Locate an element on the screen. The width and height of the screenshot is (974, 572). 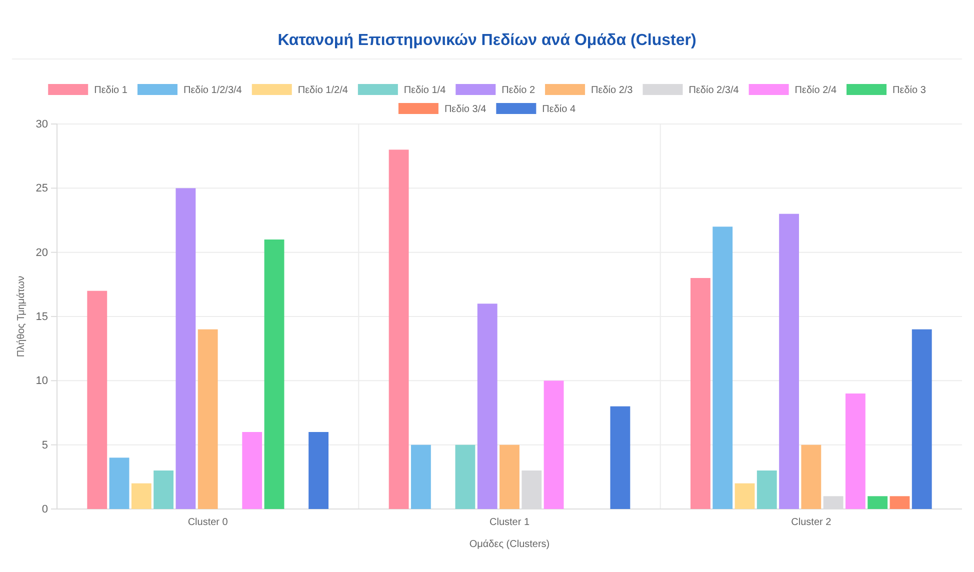
legend-label: Πεδίο 2/3 is located at coordinates (612, 90).